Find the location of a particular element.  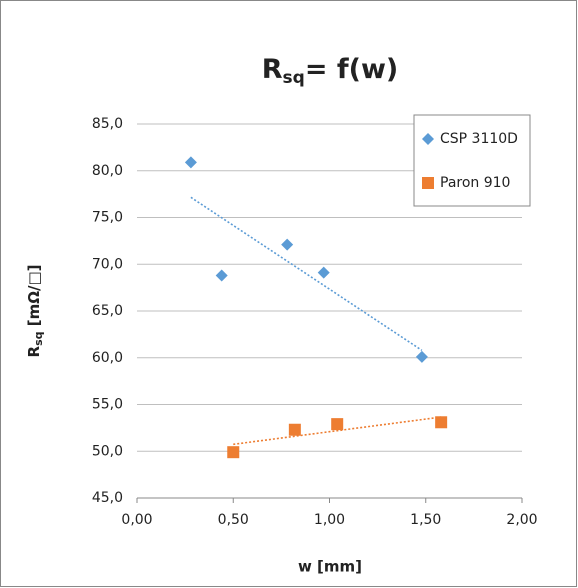

y-tick-label: 60,0 is located at coordinates (107, 358).